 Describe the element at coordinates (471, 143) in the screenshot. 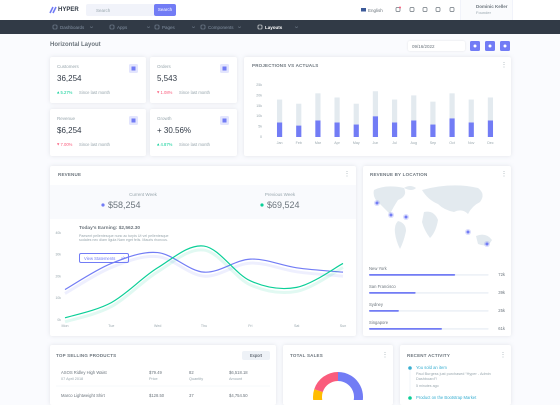

I see `x-tick-label: Nov` at that location.